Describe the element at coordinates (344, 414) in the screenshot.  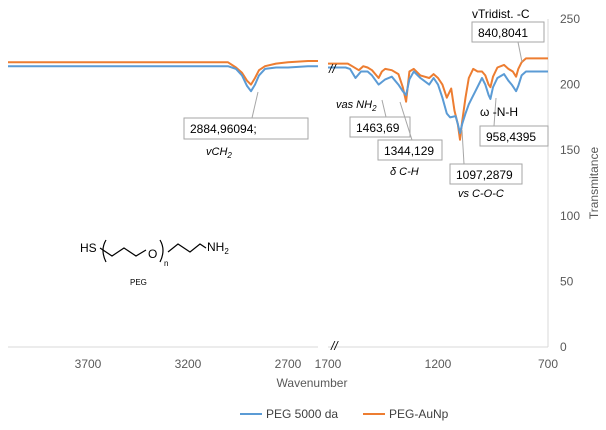
I see `legend: PEG 5000 da PEG-AuNp` at that location.